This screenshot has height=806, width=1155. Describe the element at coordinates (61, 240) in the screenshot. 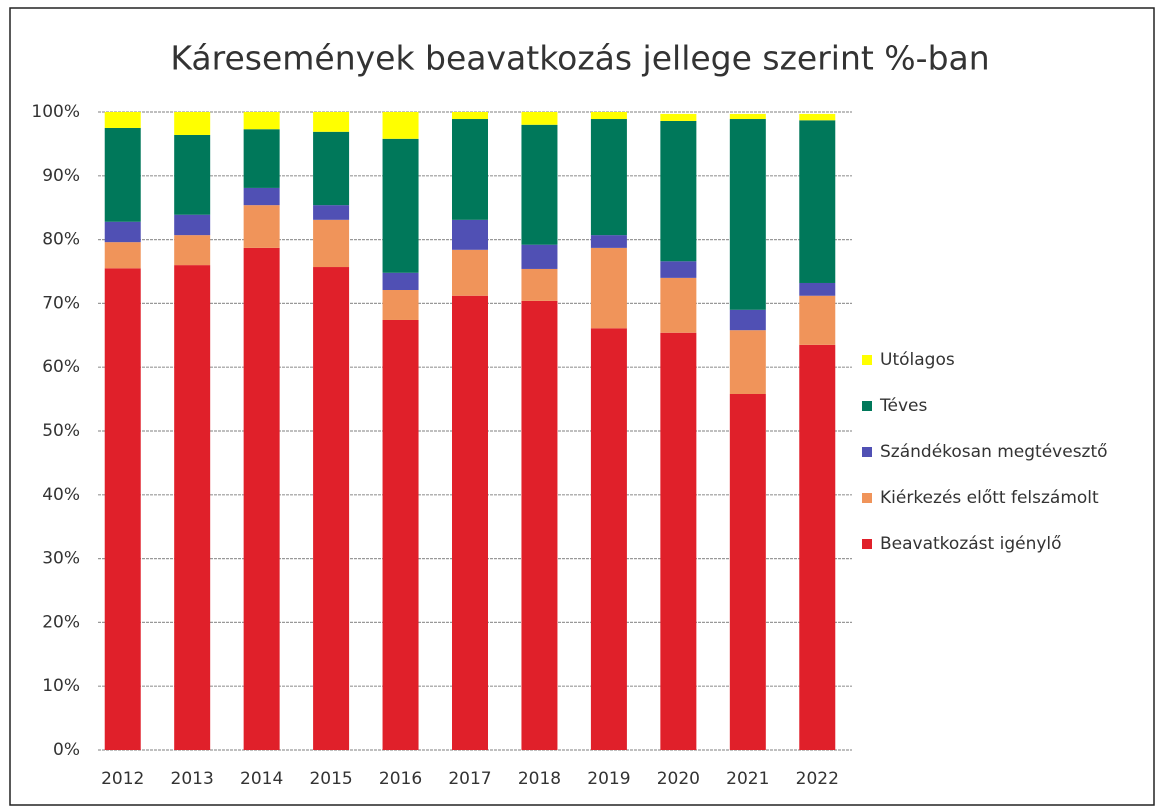

I see `y-tick-label: 80%` at that location.